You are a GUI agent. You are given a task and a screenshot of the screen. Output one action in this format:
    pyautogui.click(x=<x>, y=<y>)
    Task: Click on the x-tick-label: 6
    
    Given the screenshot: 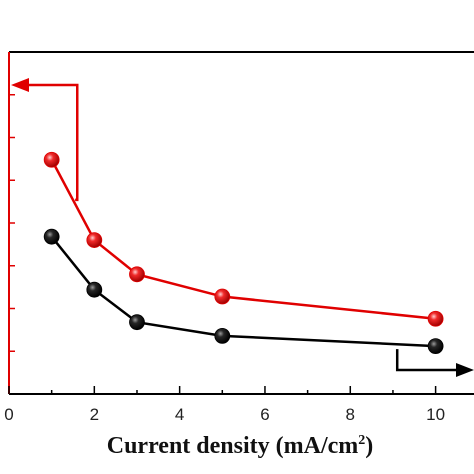 What is the action you would take?
    pyautogui.click(x=264, y=414)
    